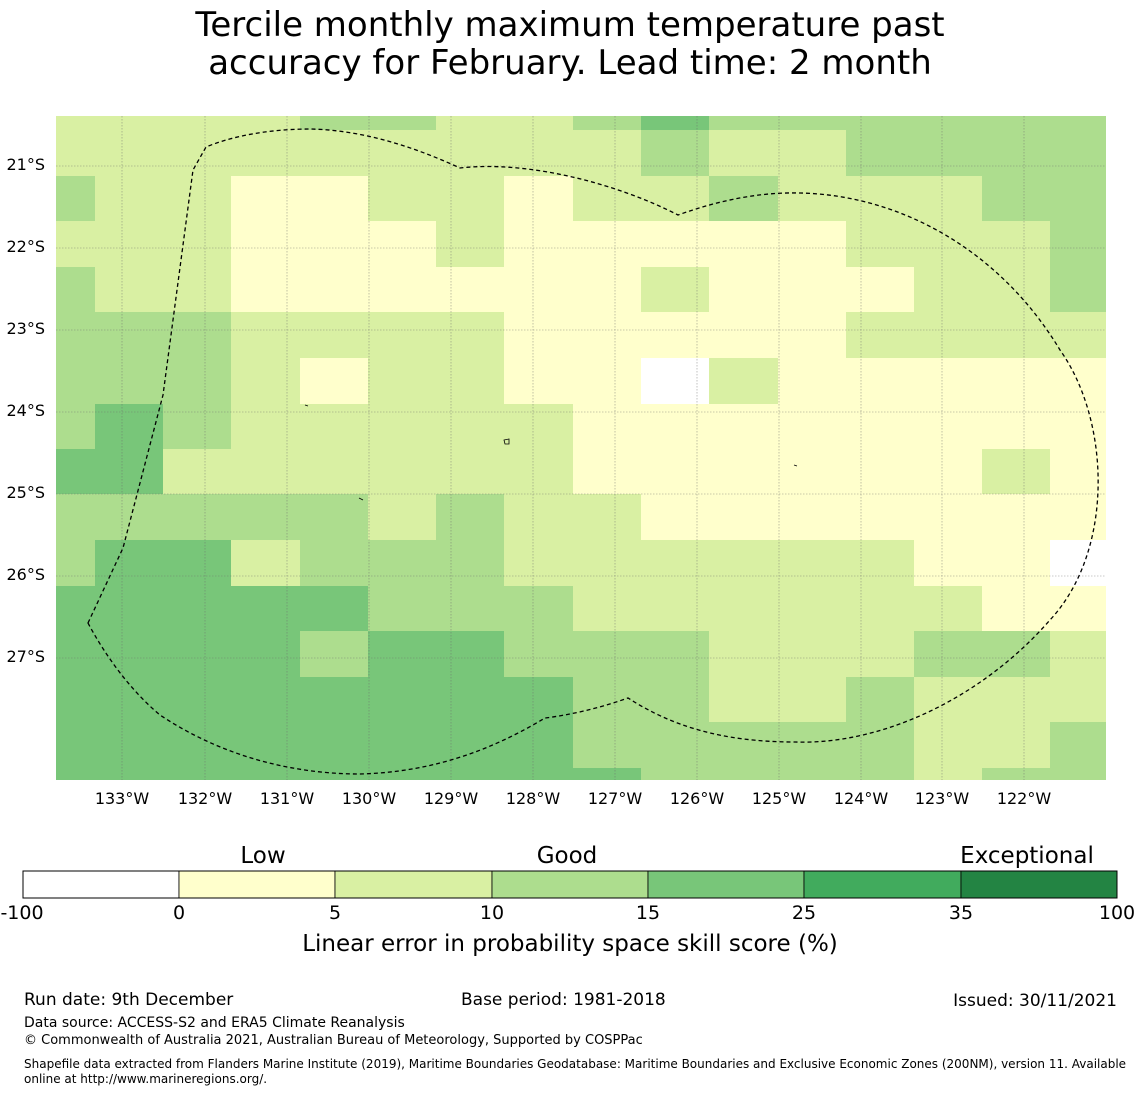  What do you see at coordinates (25, 410) in the screenshot?
I see `lat-label: 24°S` at bounding box center [25, 410].